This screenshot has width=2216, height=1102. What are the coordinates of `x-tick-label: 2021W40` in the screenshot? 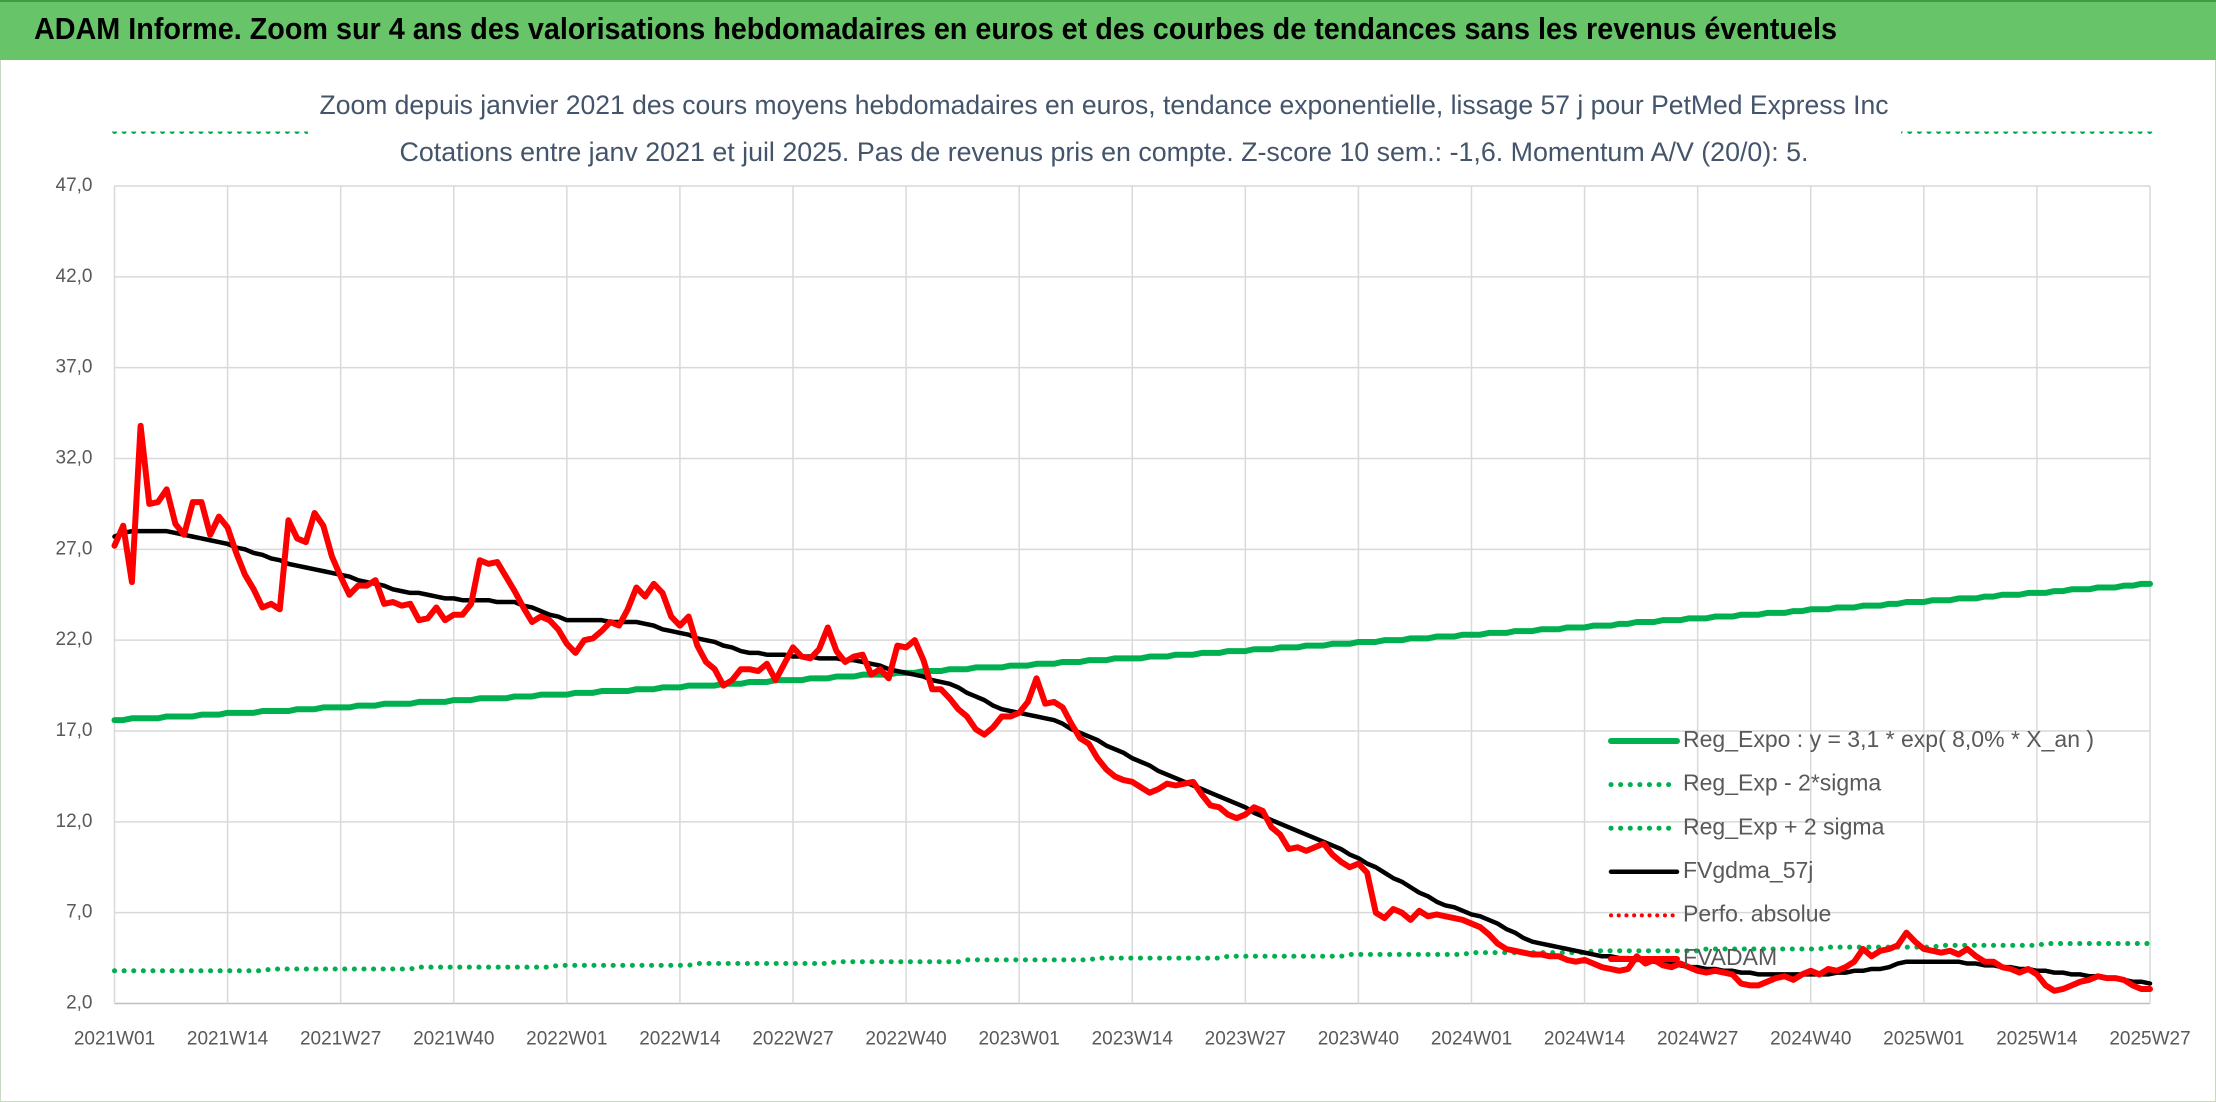 It's located at (453, 1039).